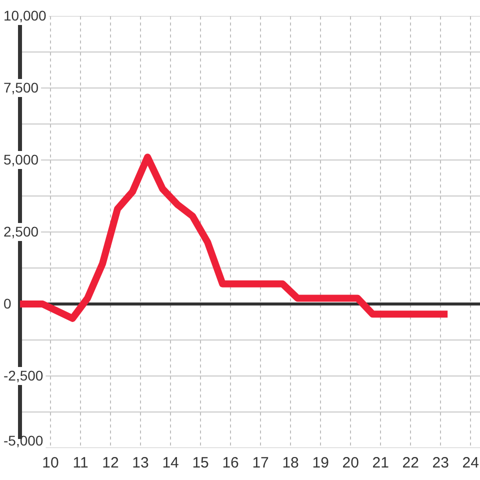 The height and width of the screenshot is (480, 480). I want to click on x-tick-label: 19, so click(320, 463).